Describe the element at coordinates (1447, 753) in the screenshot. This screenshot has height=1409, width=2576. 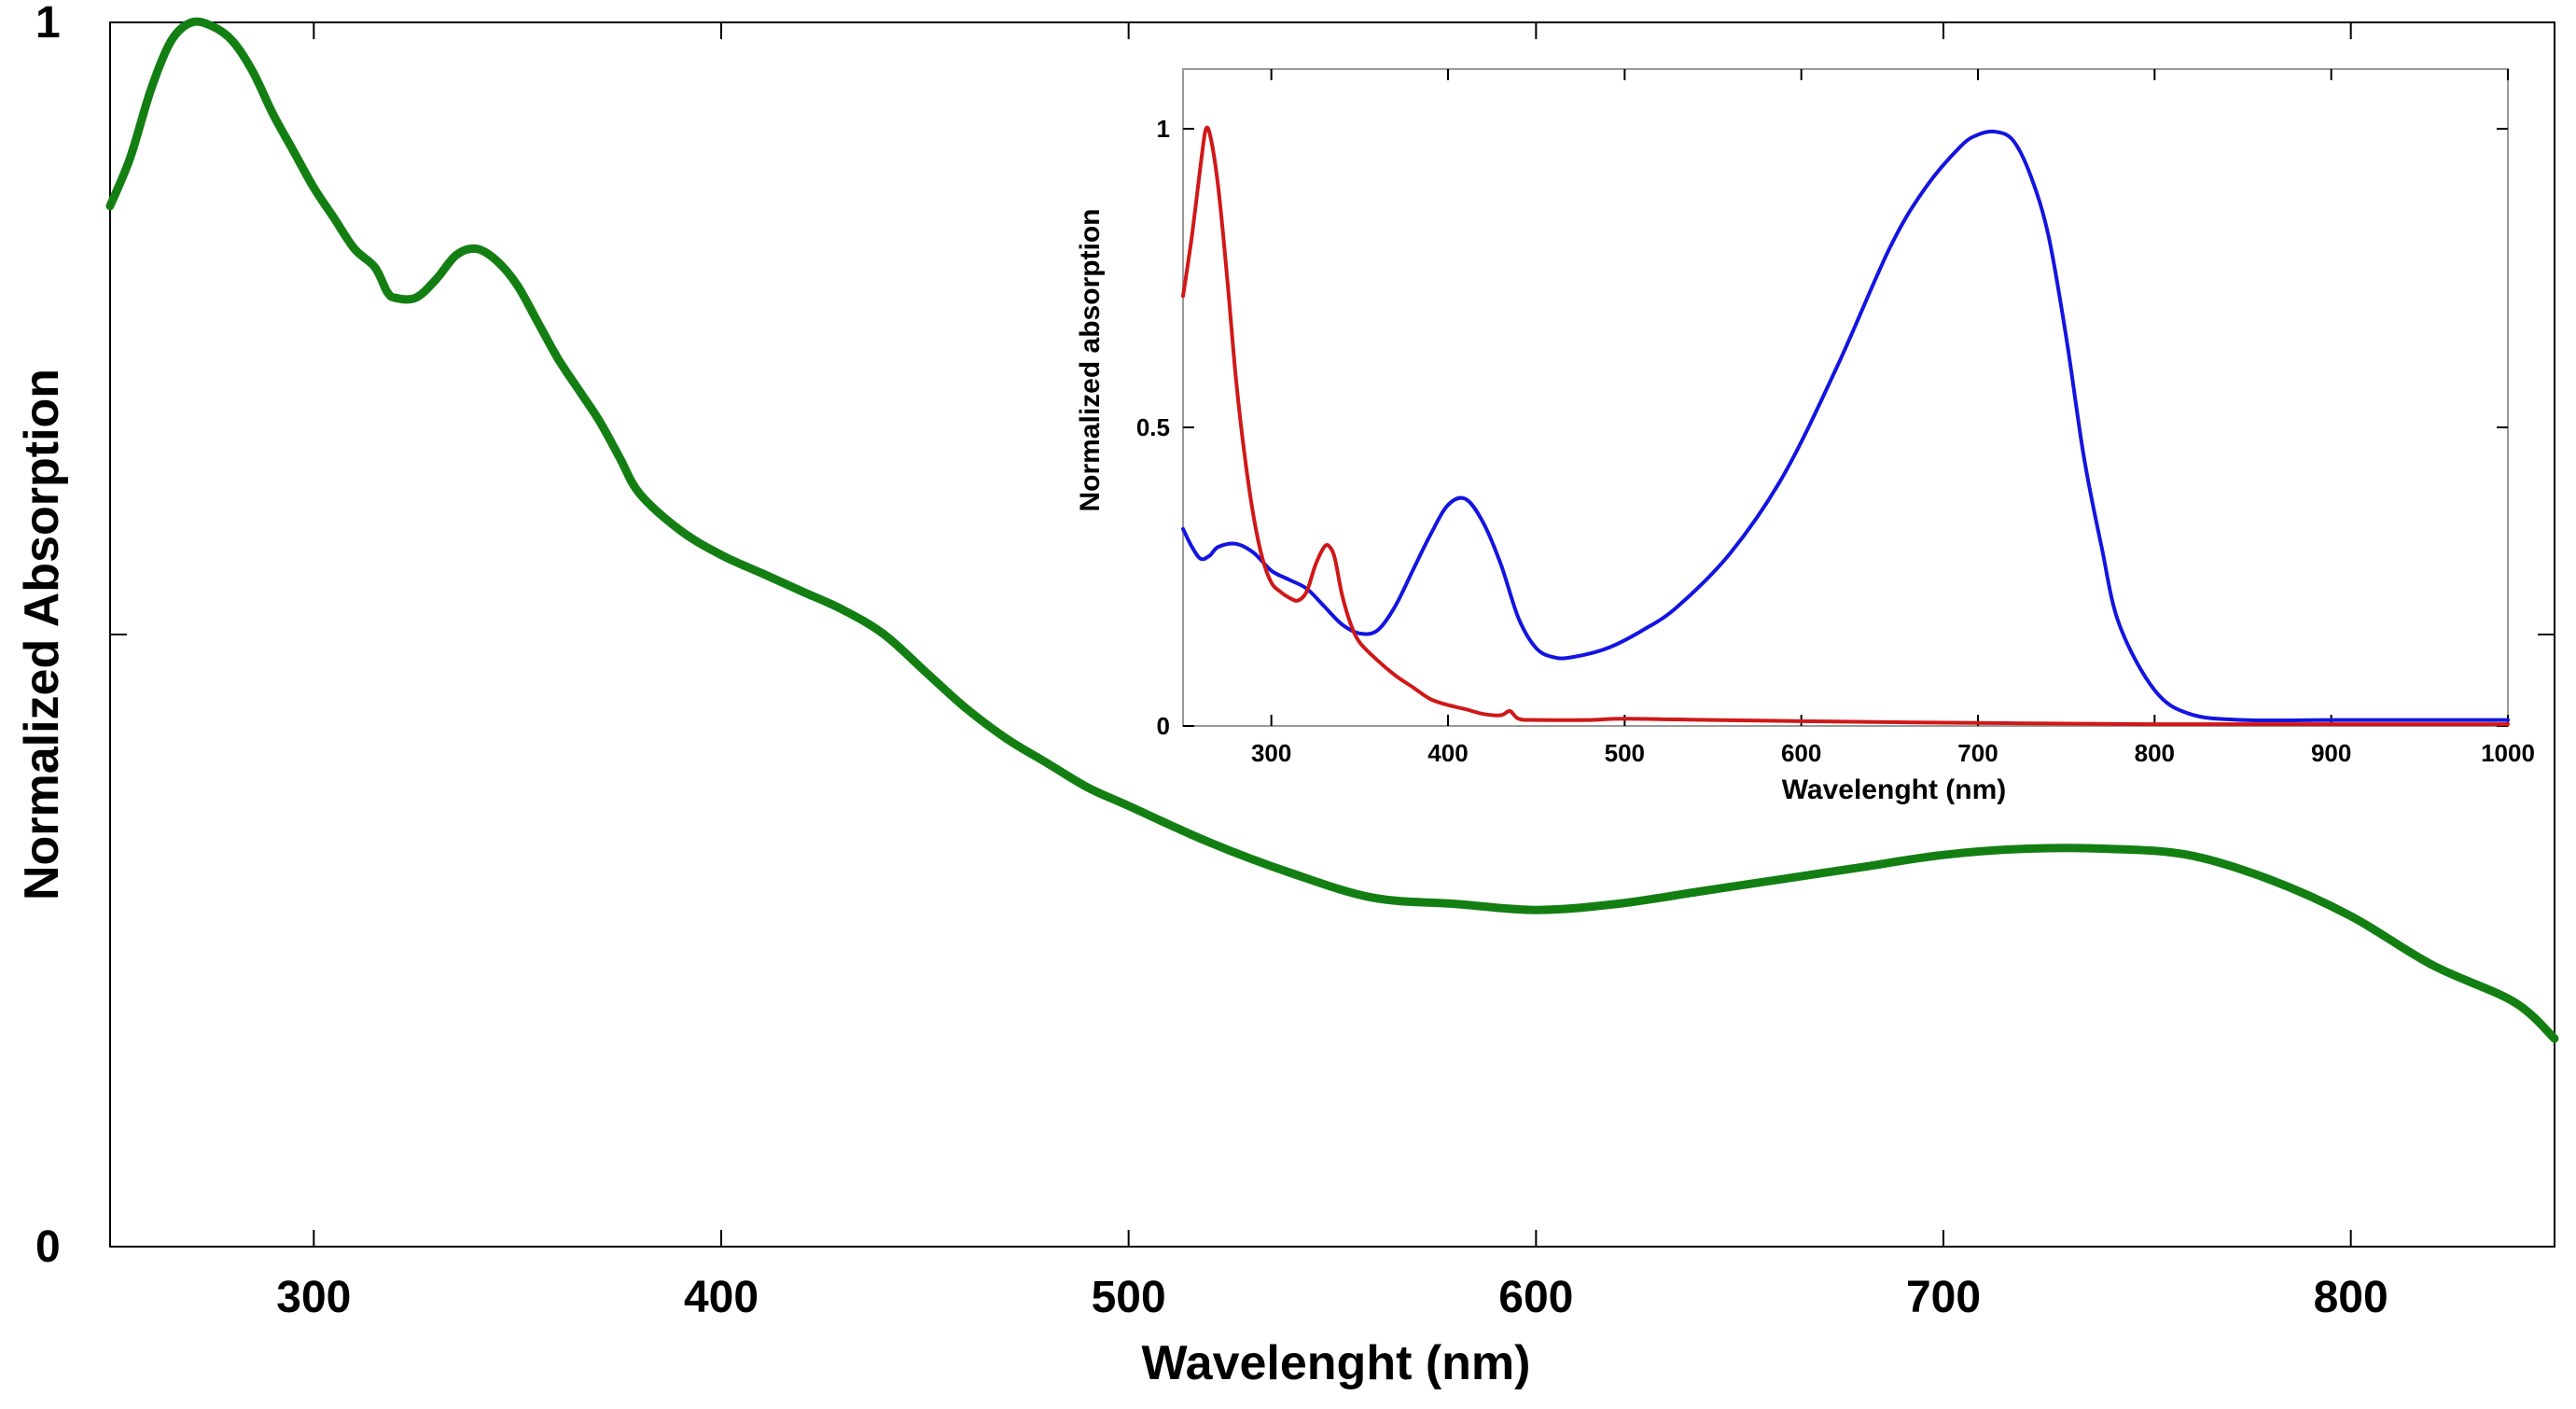
I see `inset-x-tick-label: 400` at that location.